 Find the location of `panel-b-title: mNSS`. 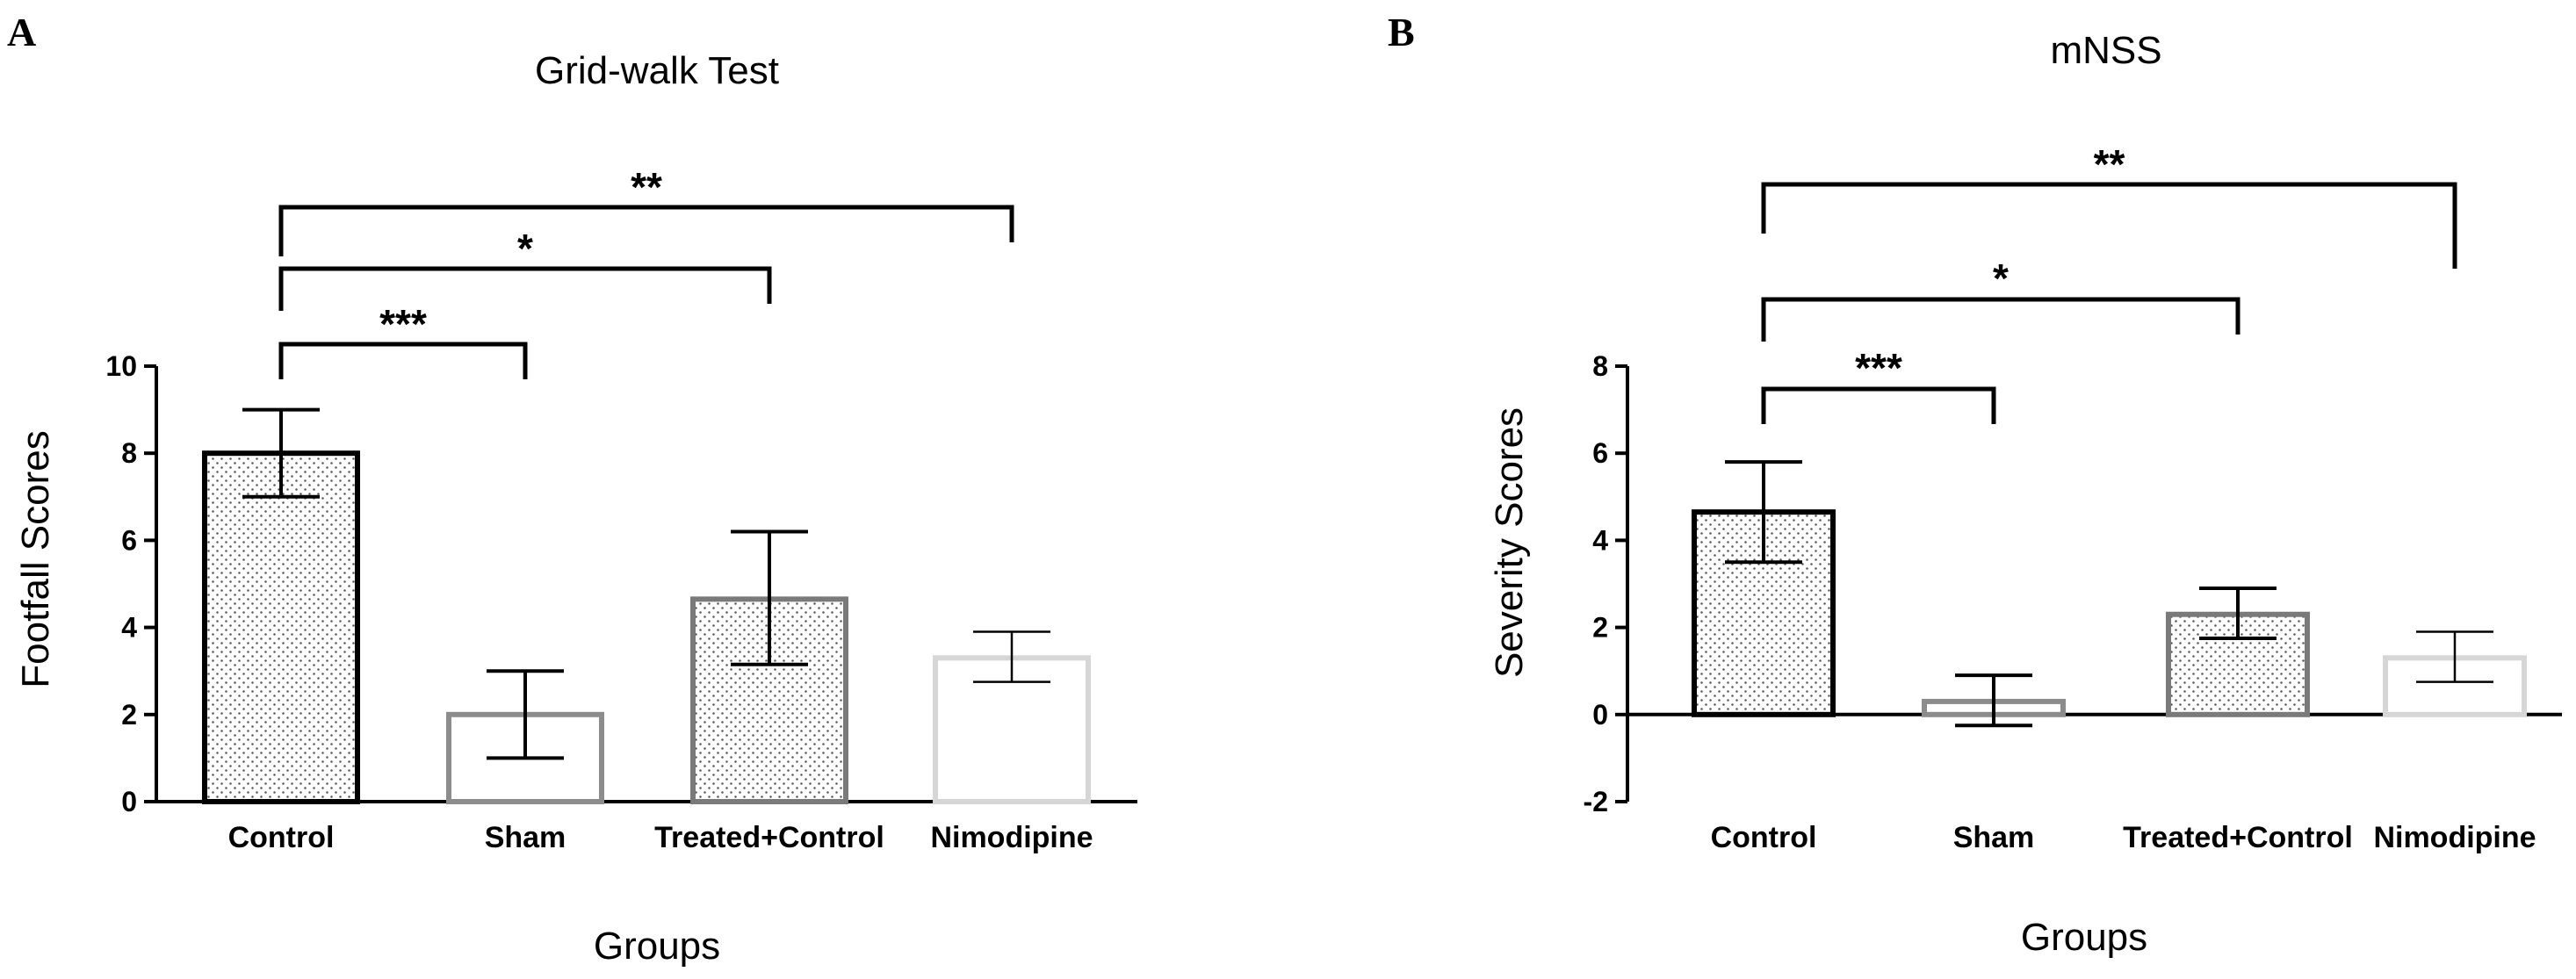

panel-b-title: mNSS is located at coordinates (2105, 50).